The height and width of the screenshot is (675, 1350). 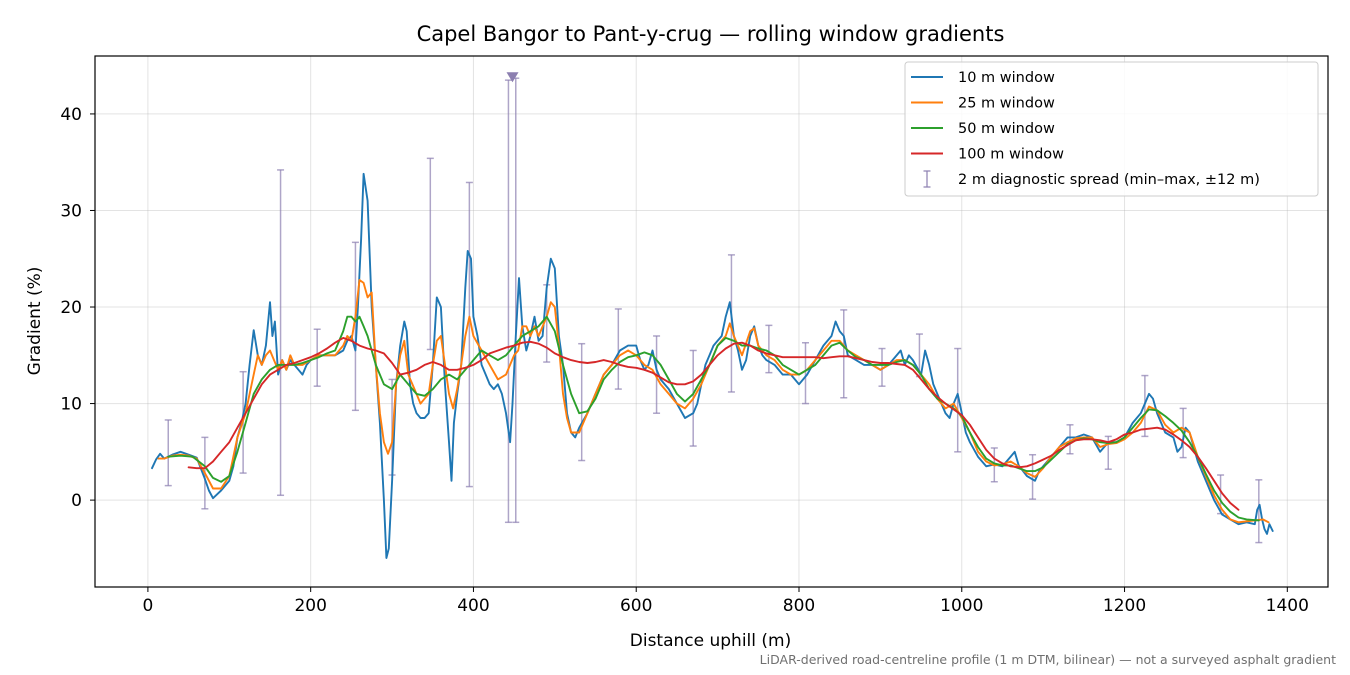 I want to click on legend-entry: 100 m window, so click(x=987, y=155).